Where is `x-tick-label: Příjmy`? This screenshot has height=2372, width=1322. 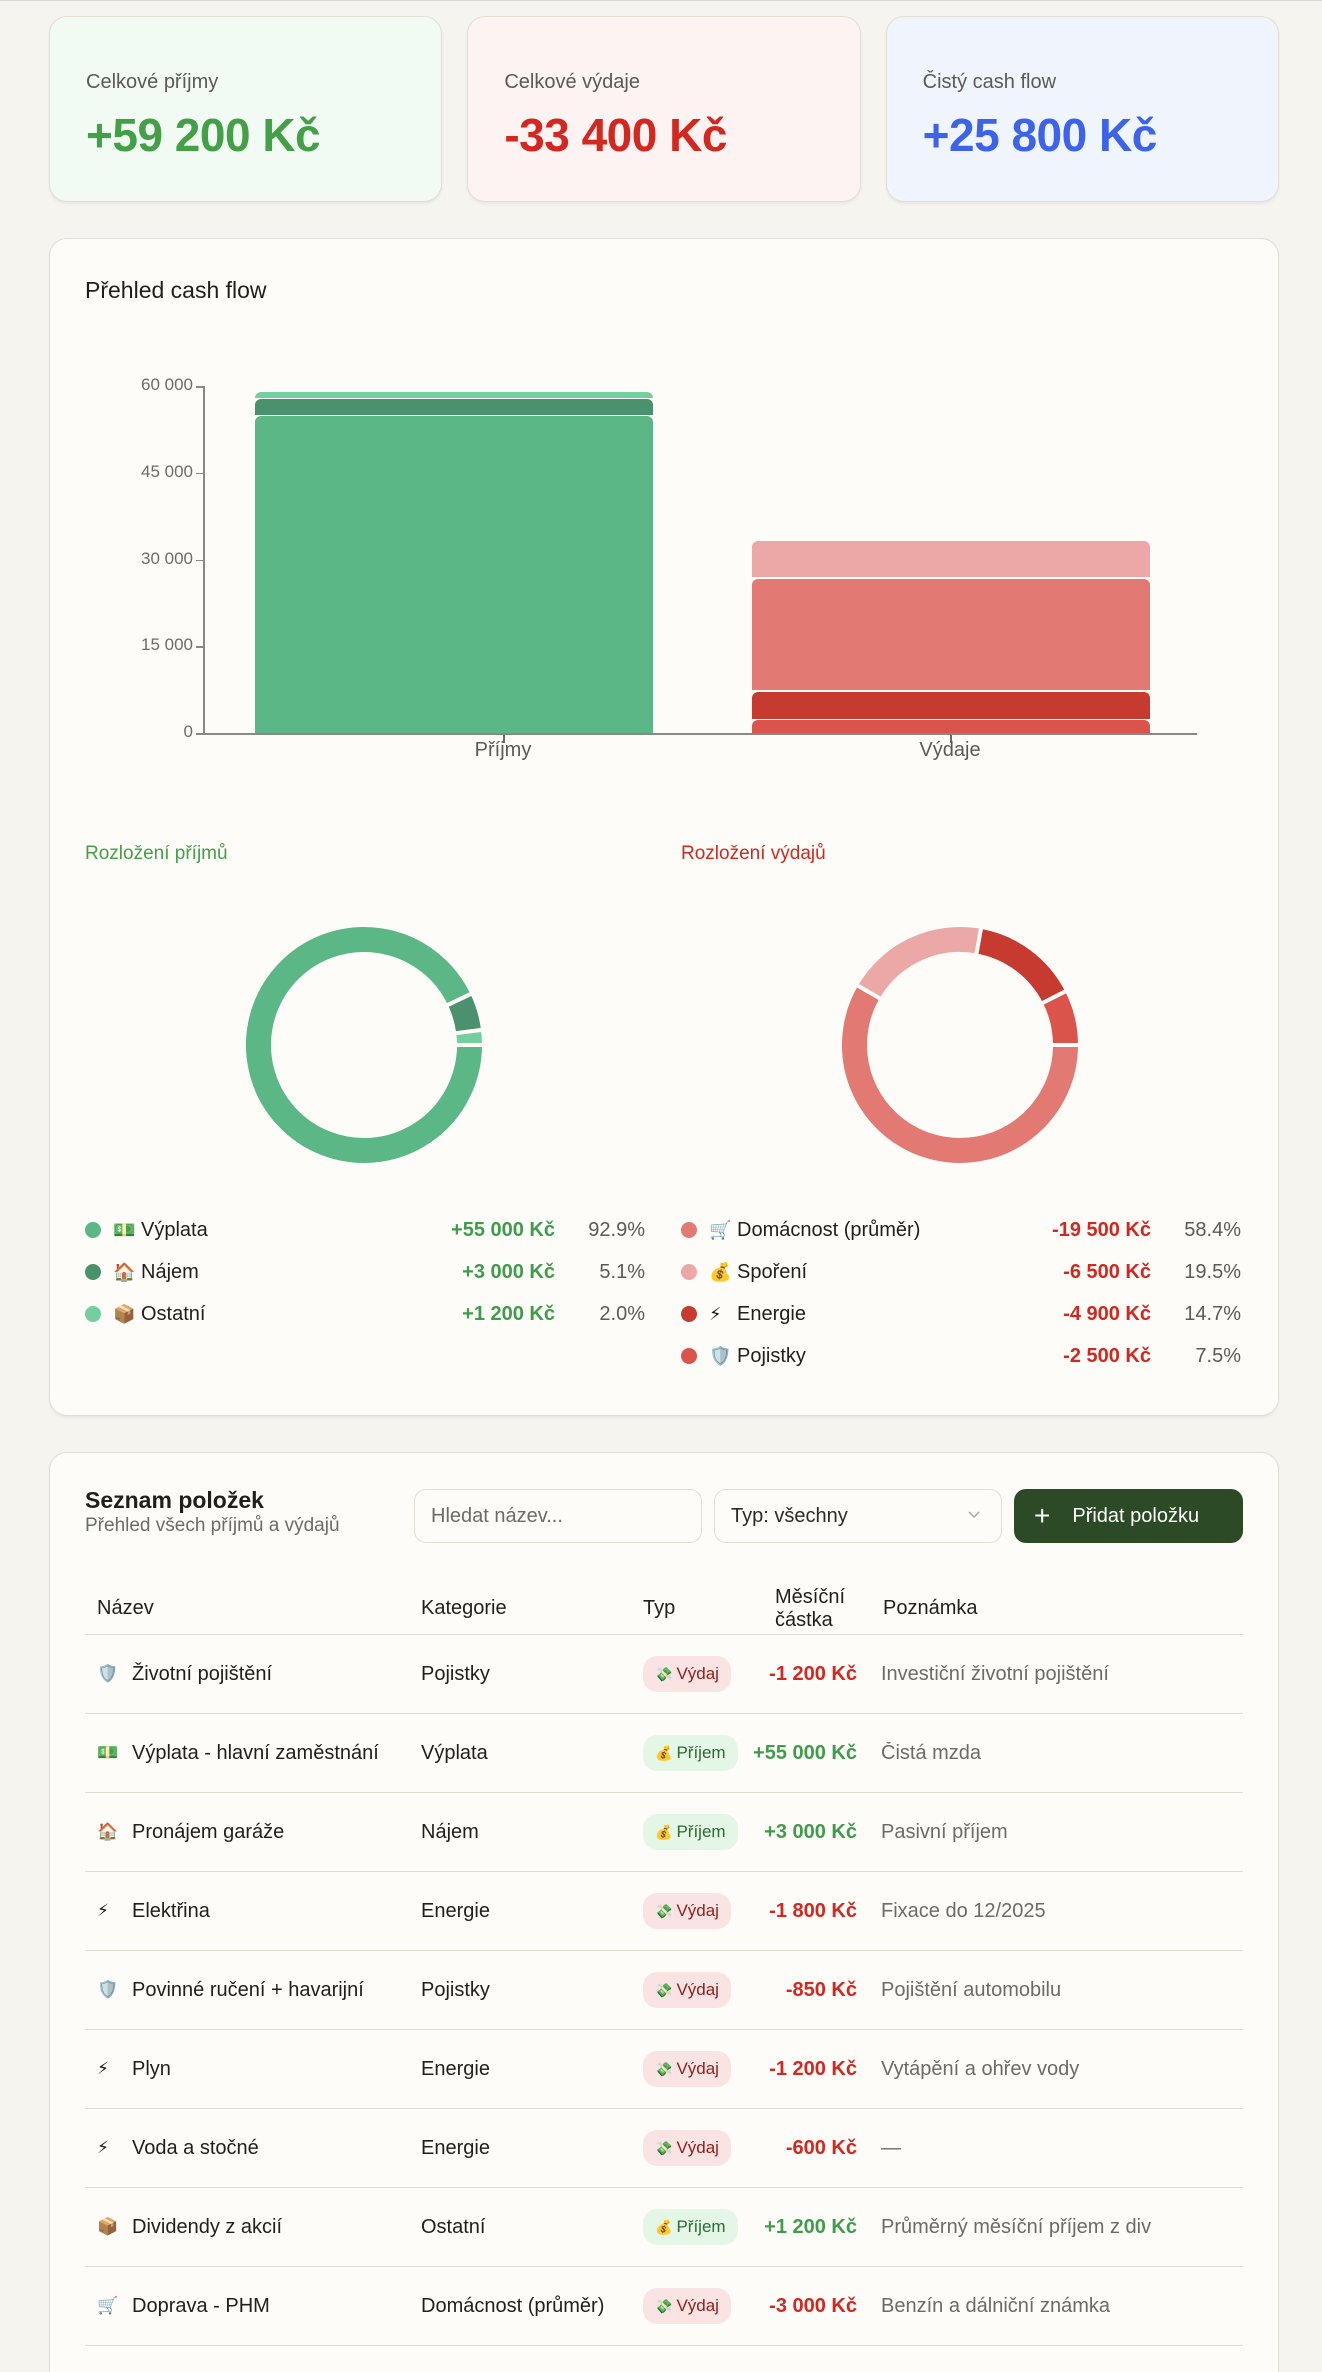 x-tick-label: Příjmy is located at coordinates (503, 750).